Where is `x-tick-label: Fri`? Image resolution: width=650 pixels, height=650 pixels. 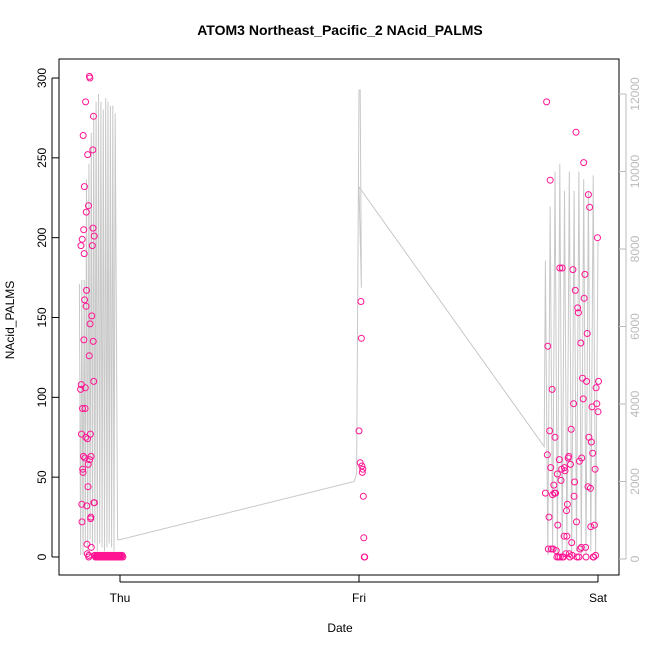
x-tick-label: Fri is located at coordinates (359, 598).